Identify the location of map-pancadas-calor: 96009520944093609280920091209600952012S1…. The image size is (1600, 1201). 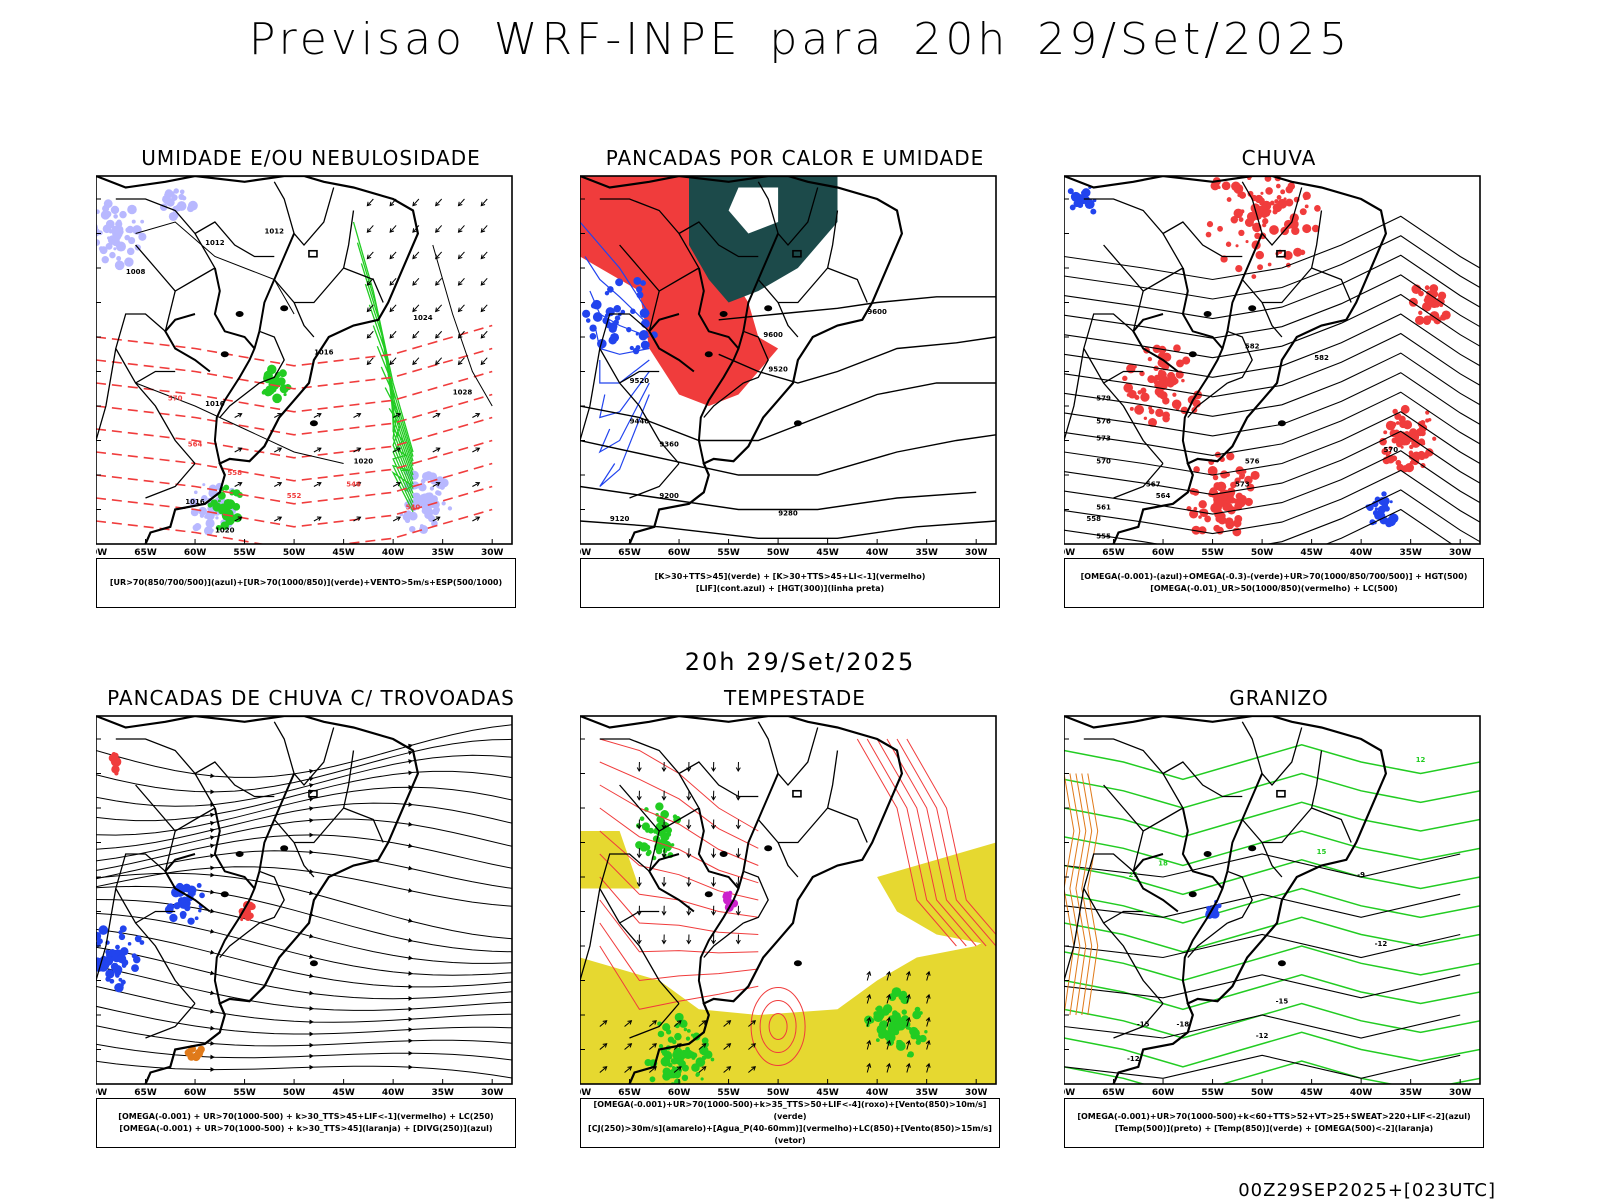
(795, 365).